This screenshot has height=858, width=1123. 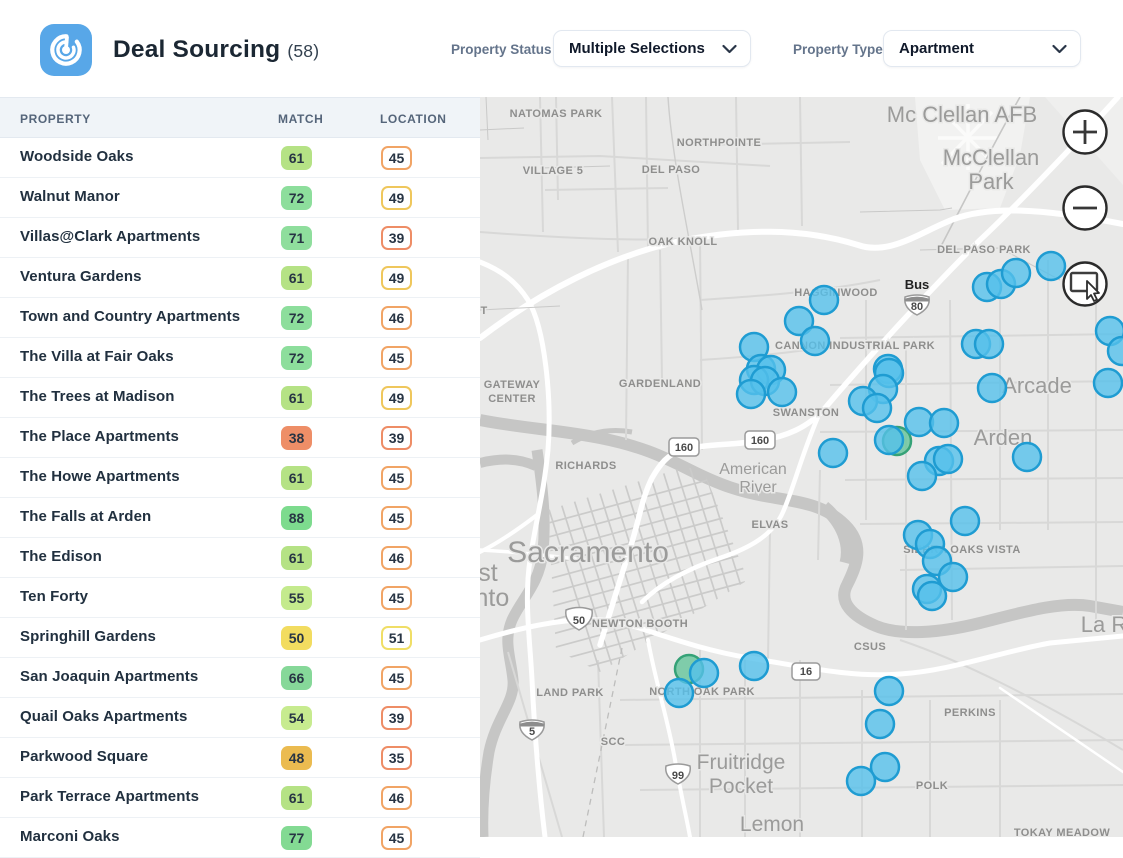 I want to click on svg-text: NATOMAS PARK, so click(x=556, y=114).